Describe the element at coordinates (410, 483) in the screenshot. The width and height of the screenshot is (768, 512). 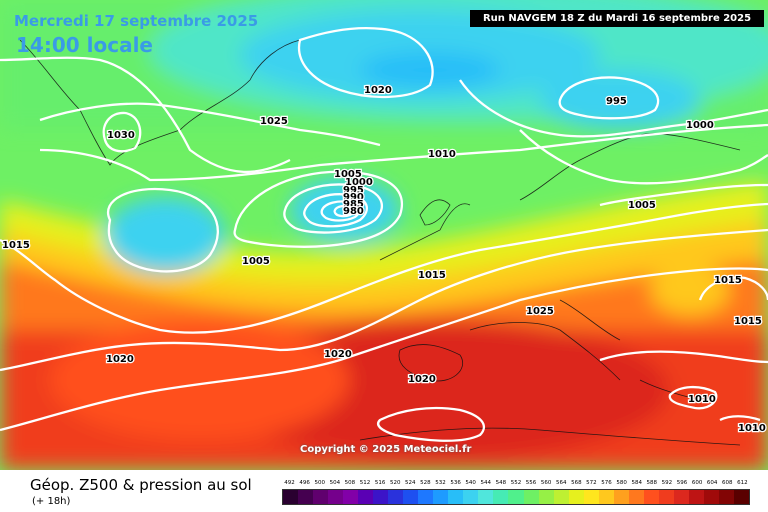
I see `legend-label: 524` at that location.